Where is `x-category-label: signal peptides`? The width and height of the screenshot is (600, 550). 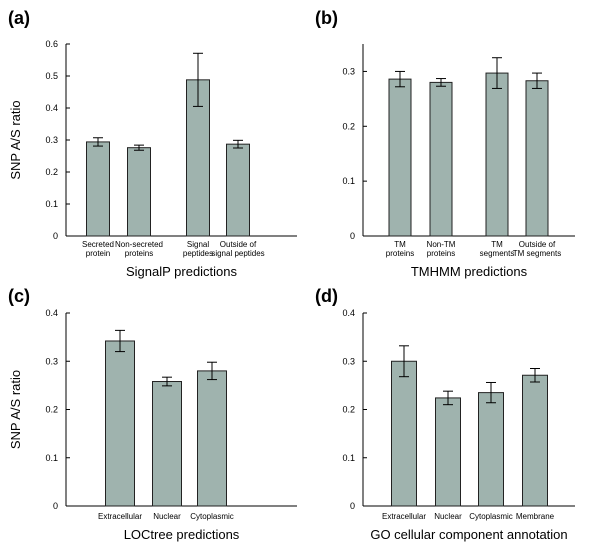
x-category-label: signal peptides is located at coordinates (237, 253).